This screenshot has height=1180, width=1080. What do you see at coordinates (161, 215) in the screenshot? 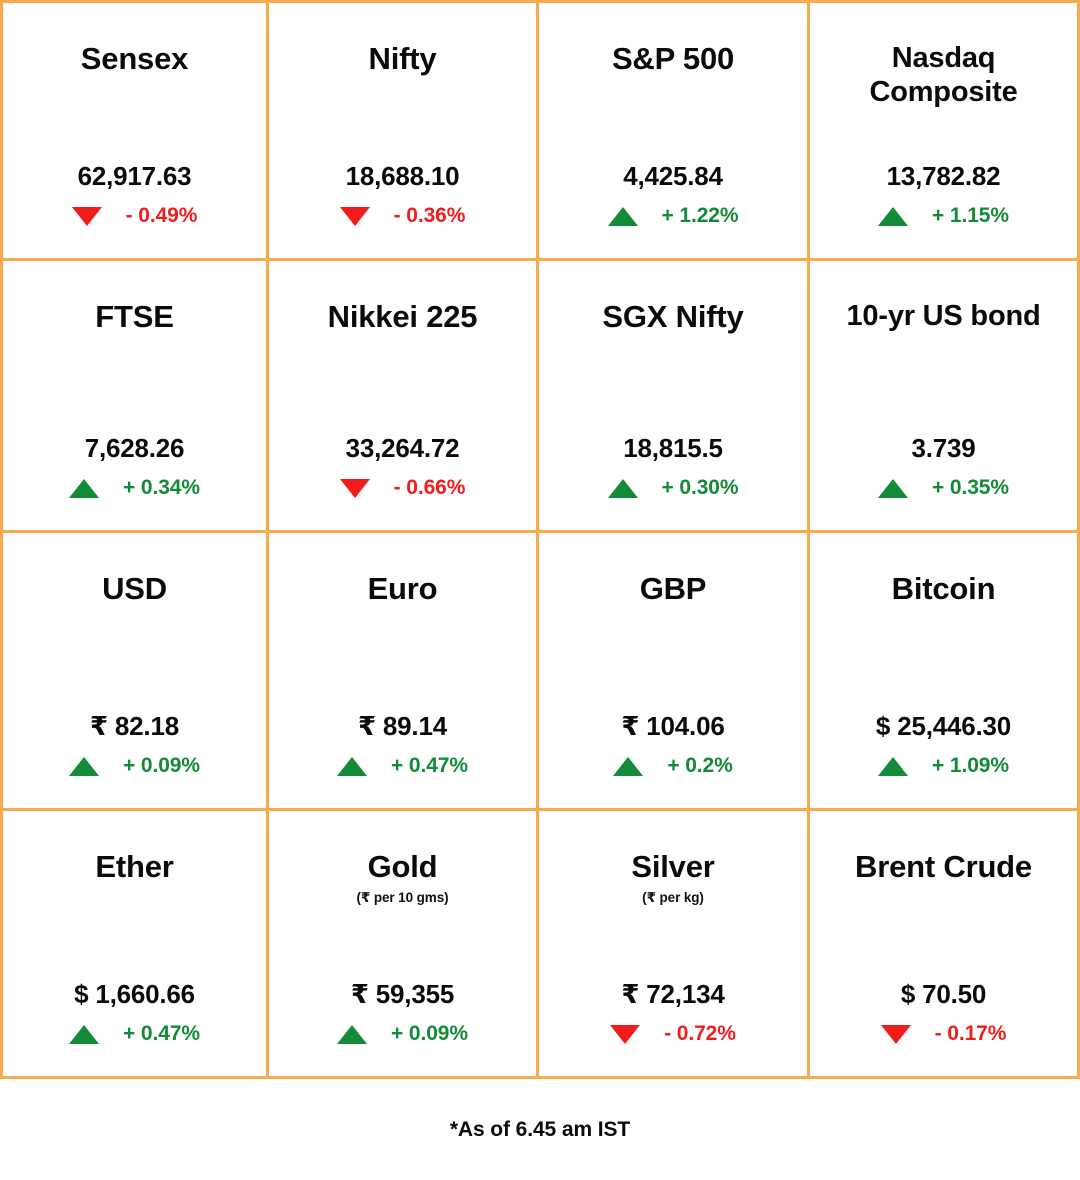
I see `change-percent: - 0.49%` at bounding box center [161, 215].